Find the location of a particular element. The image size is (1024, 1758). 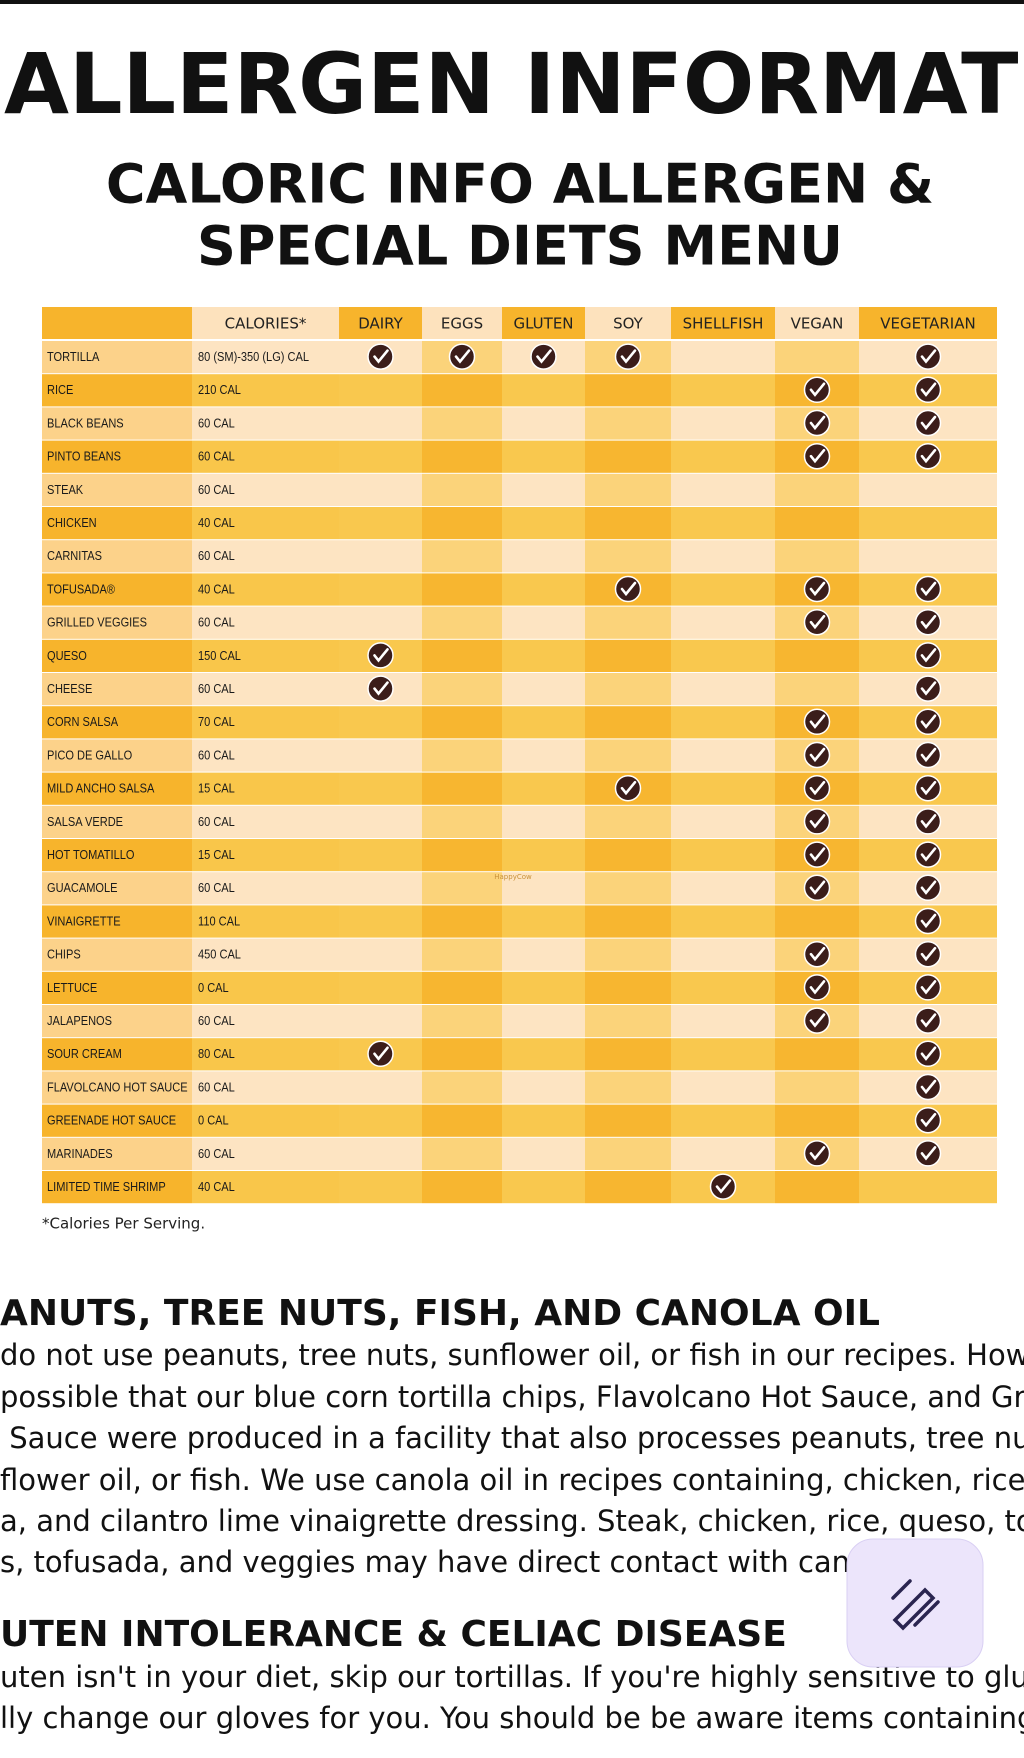

page-title: ALLERGEN INFORMATION is located at coordinates (514, 84).